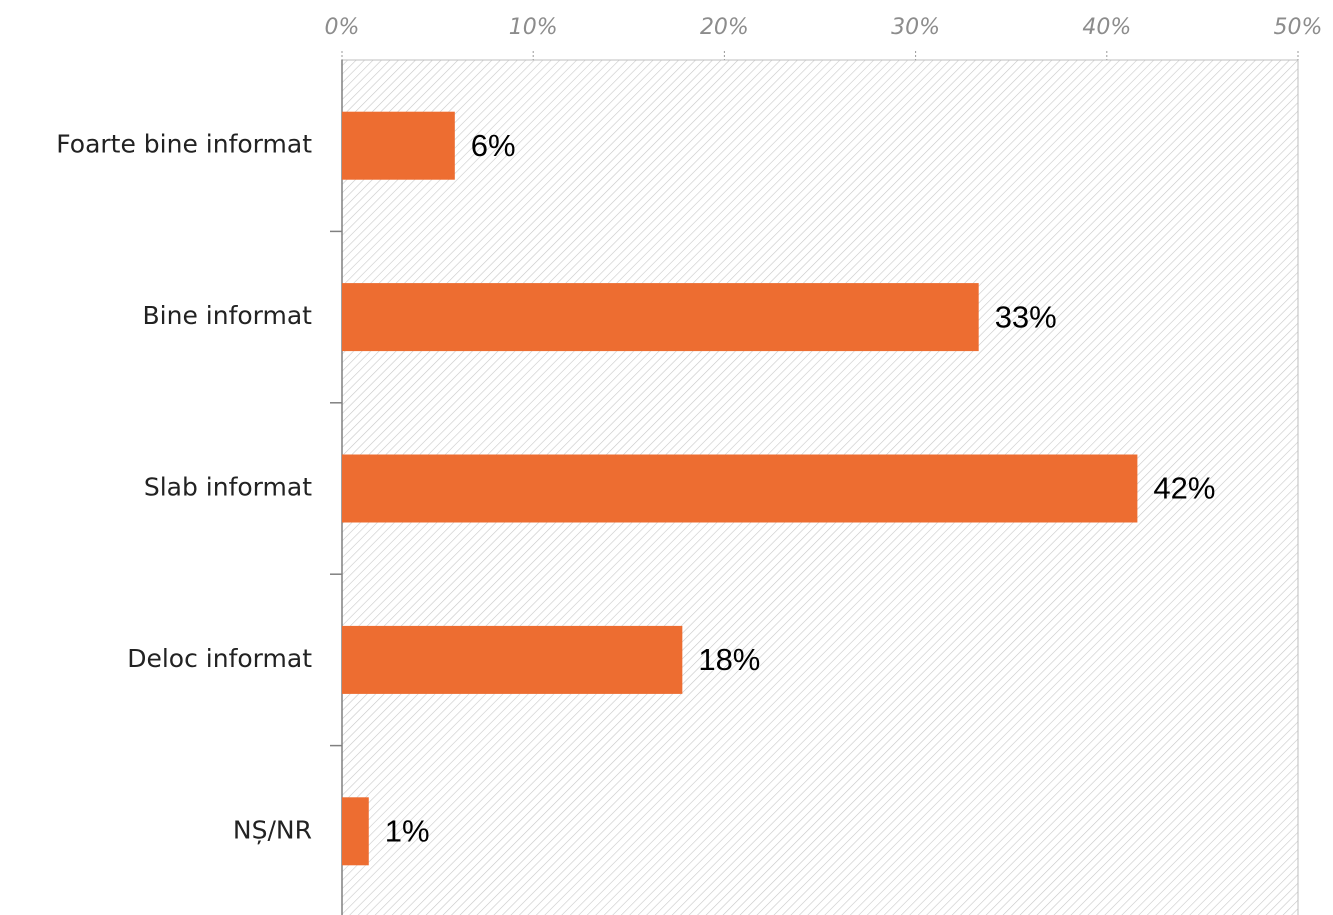 Image resolution: width=1333 pixels, height=915 pixels. What do you see at coordinates (724, 27) in the screenshot?
I see `x-tick-label: 20%` at bounding box center [724, 27].